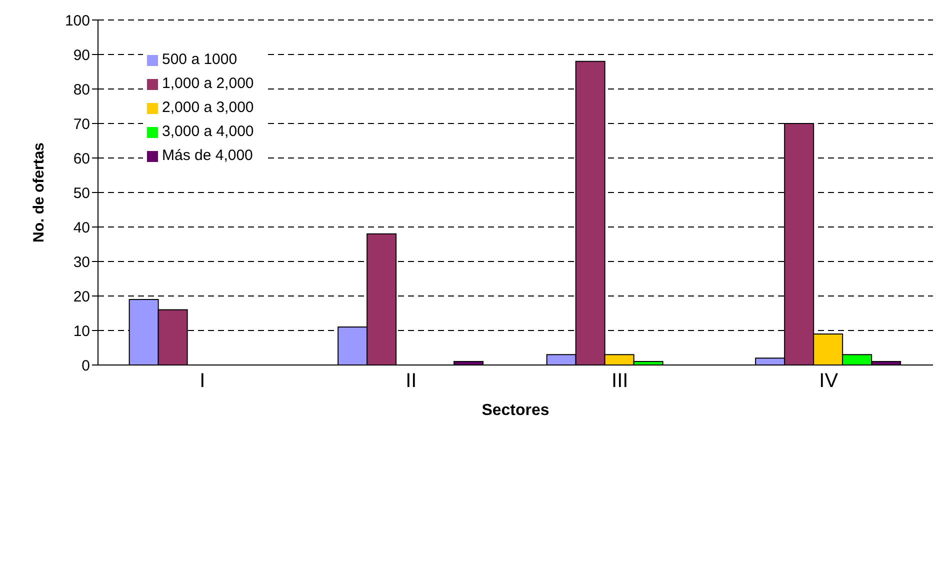 The height and width of the screenshot is (563, 946). Describe the element at coordinates (81, 193) in the screenshot. I see `y-tick-label: 50` at that location.